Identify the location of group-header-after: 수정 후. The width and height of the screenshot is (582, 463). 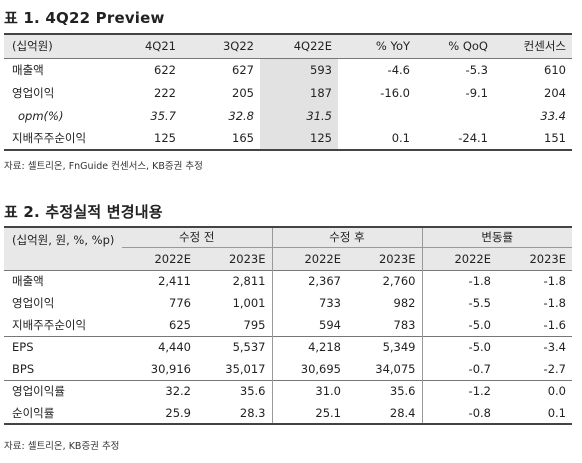
(346, 237).